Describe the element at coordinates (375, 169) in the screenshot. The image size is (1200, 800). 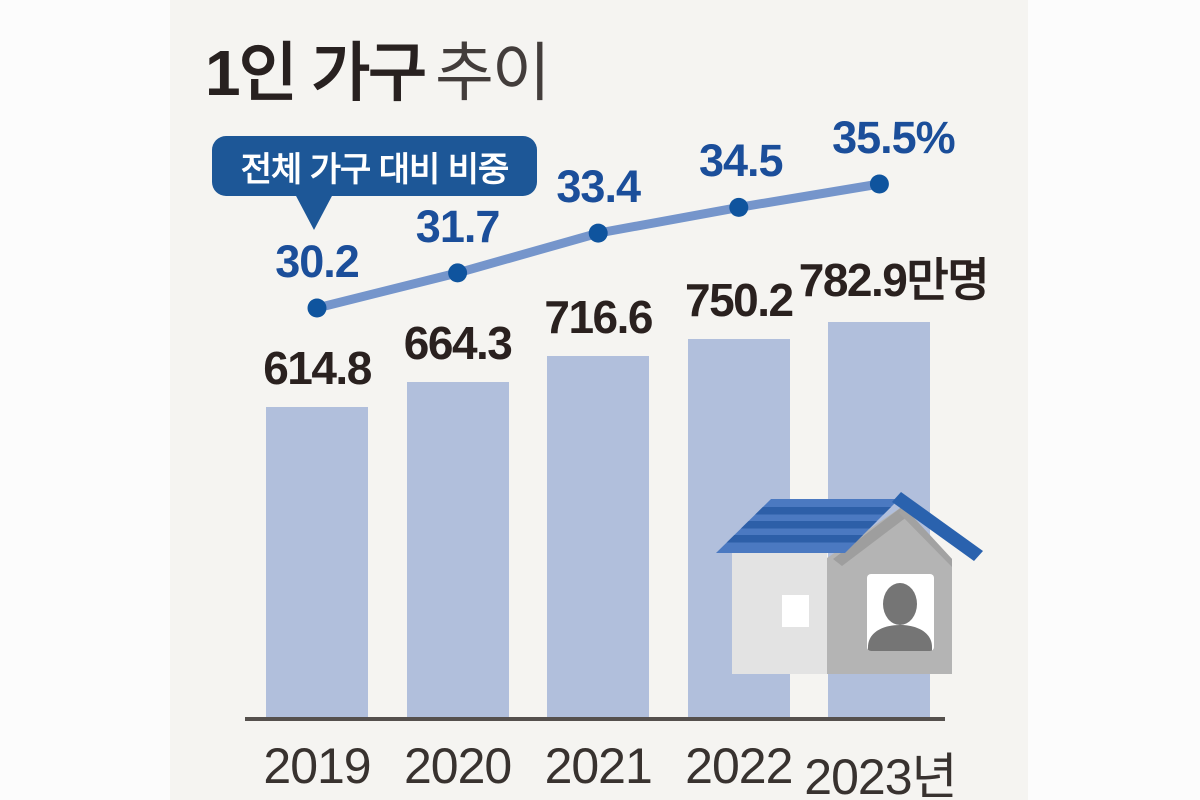
I see `callout-label: 전체 가구 대비 비중` at that location.